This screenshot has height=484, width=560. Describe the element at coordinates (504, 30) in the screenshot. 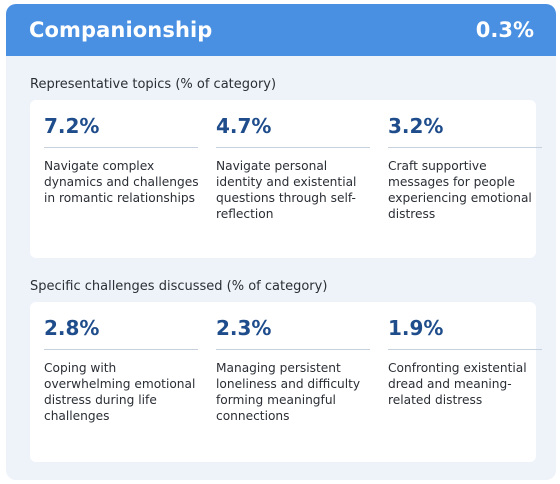

I see `category-share: 0.3%` at that location.